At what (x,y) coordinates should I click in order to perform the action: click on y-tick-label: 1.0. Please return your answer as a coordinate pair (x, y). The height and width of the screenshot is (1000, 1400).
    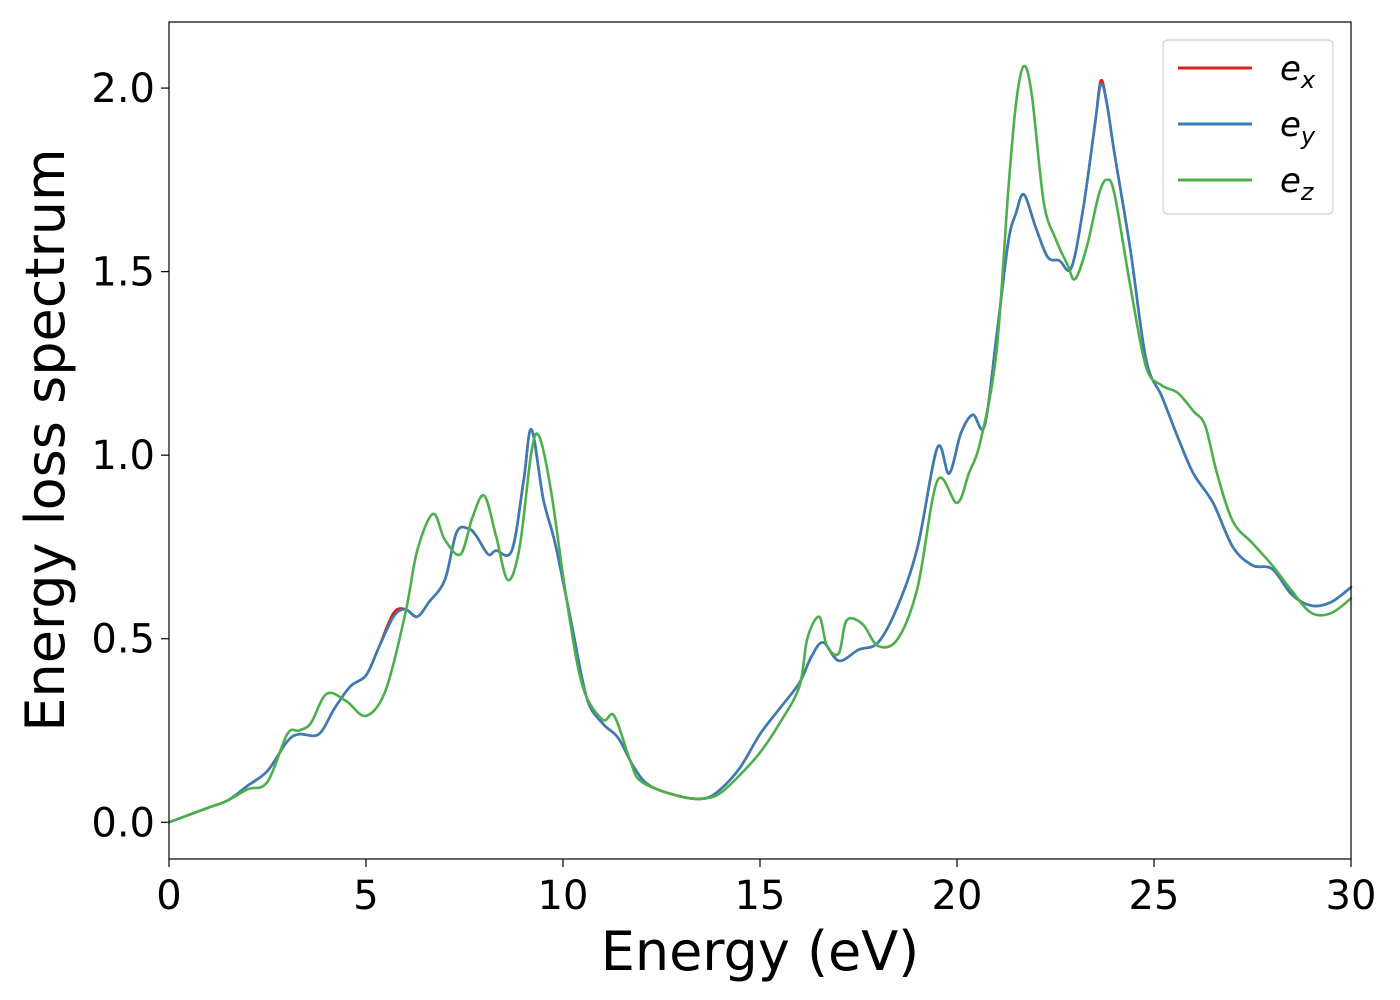
    Looking at the image, I should click on (123, 456).